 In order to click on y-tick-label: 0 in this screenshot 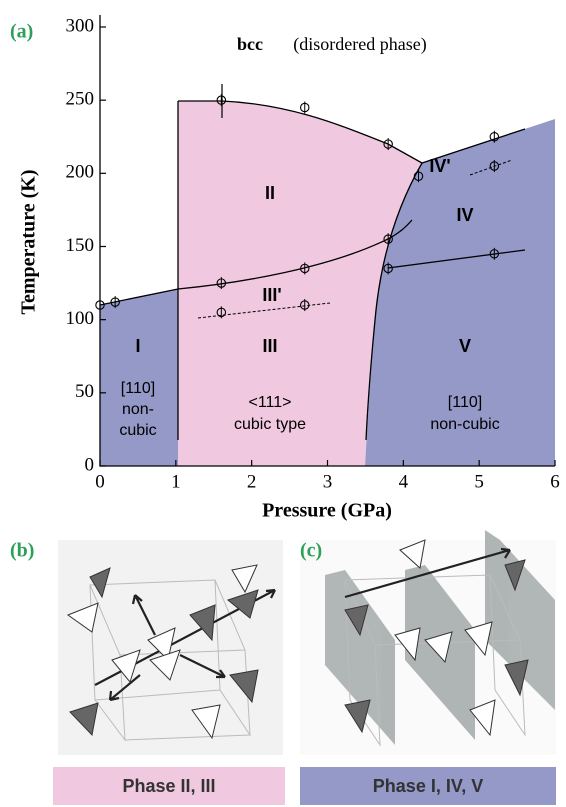, I will do `click(90, 464)`.